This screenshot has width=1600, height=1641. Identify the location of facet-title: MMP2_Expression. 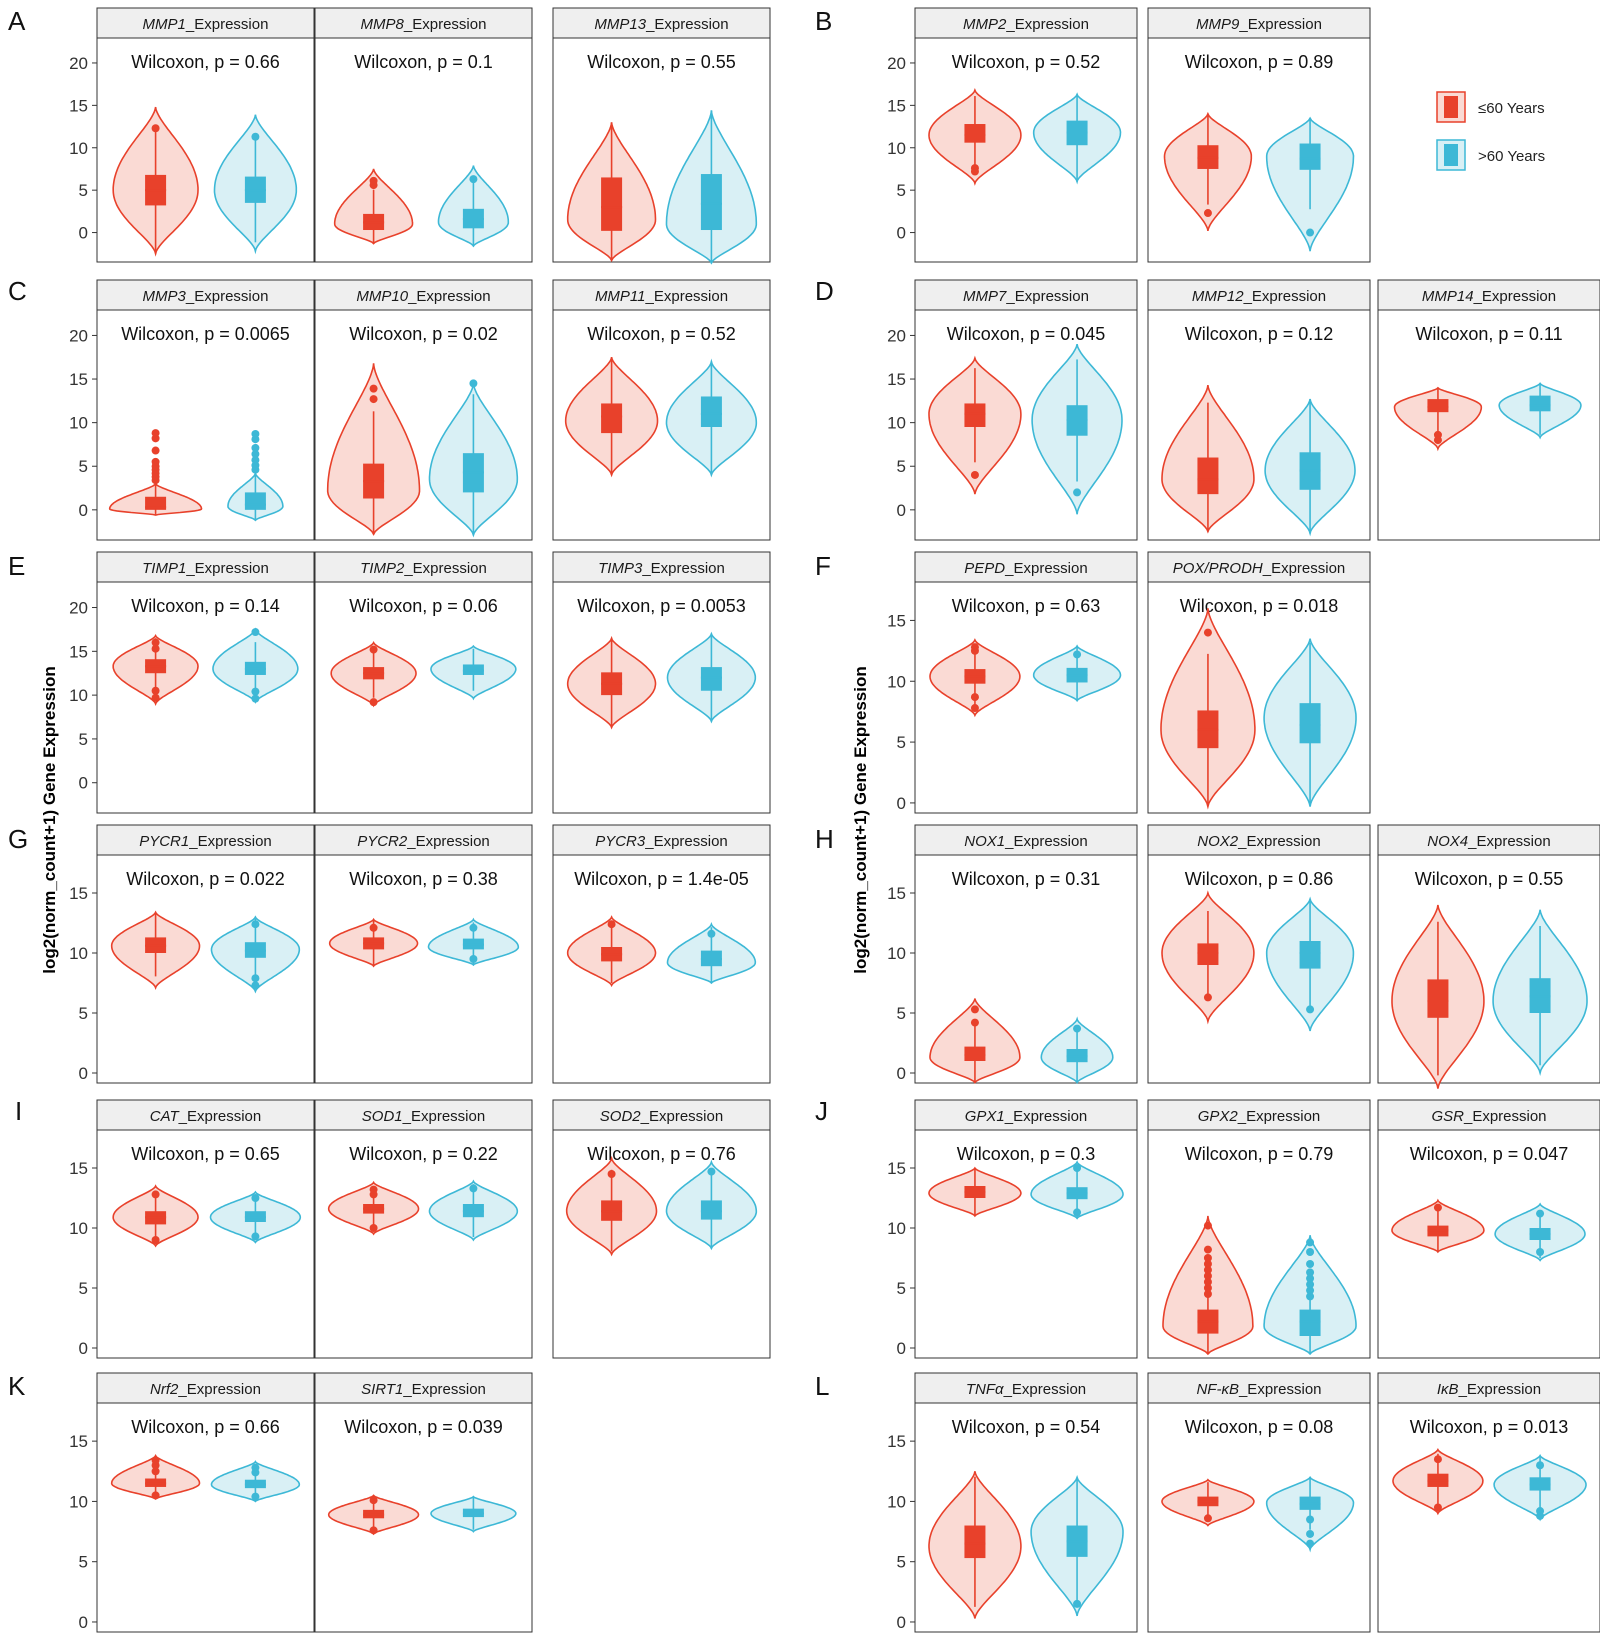
(1026, 24).